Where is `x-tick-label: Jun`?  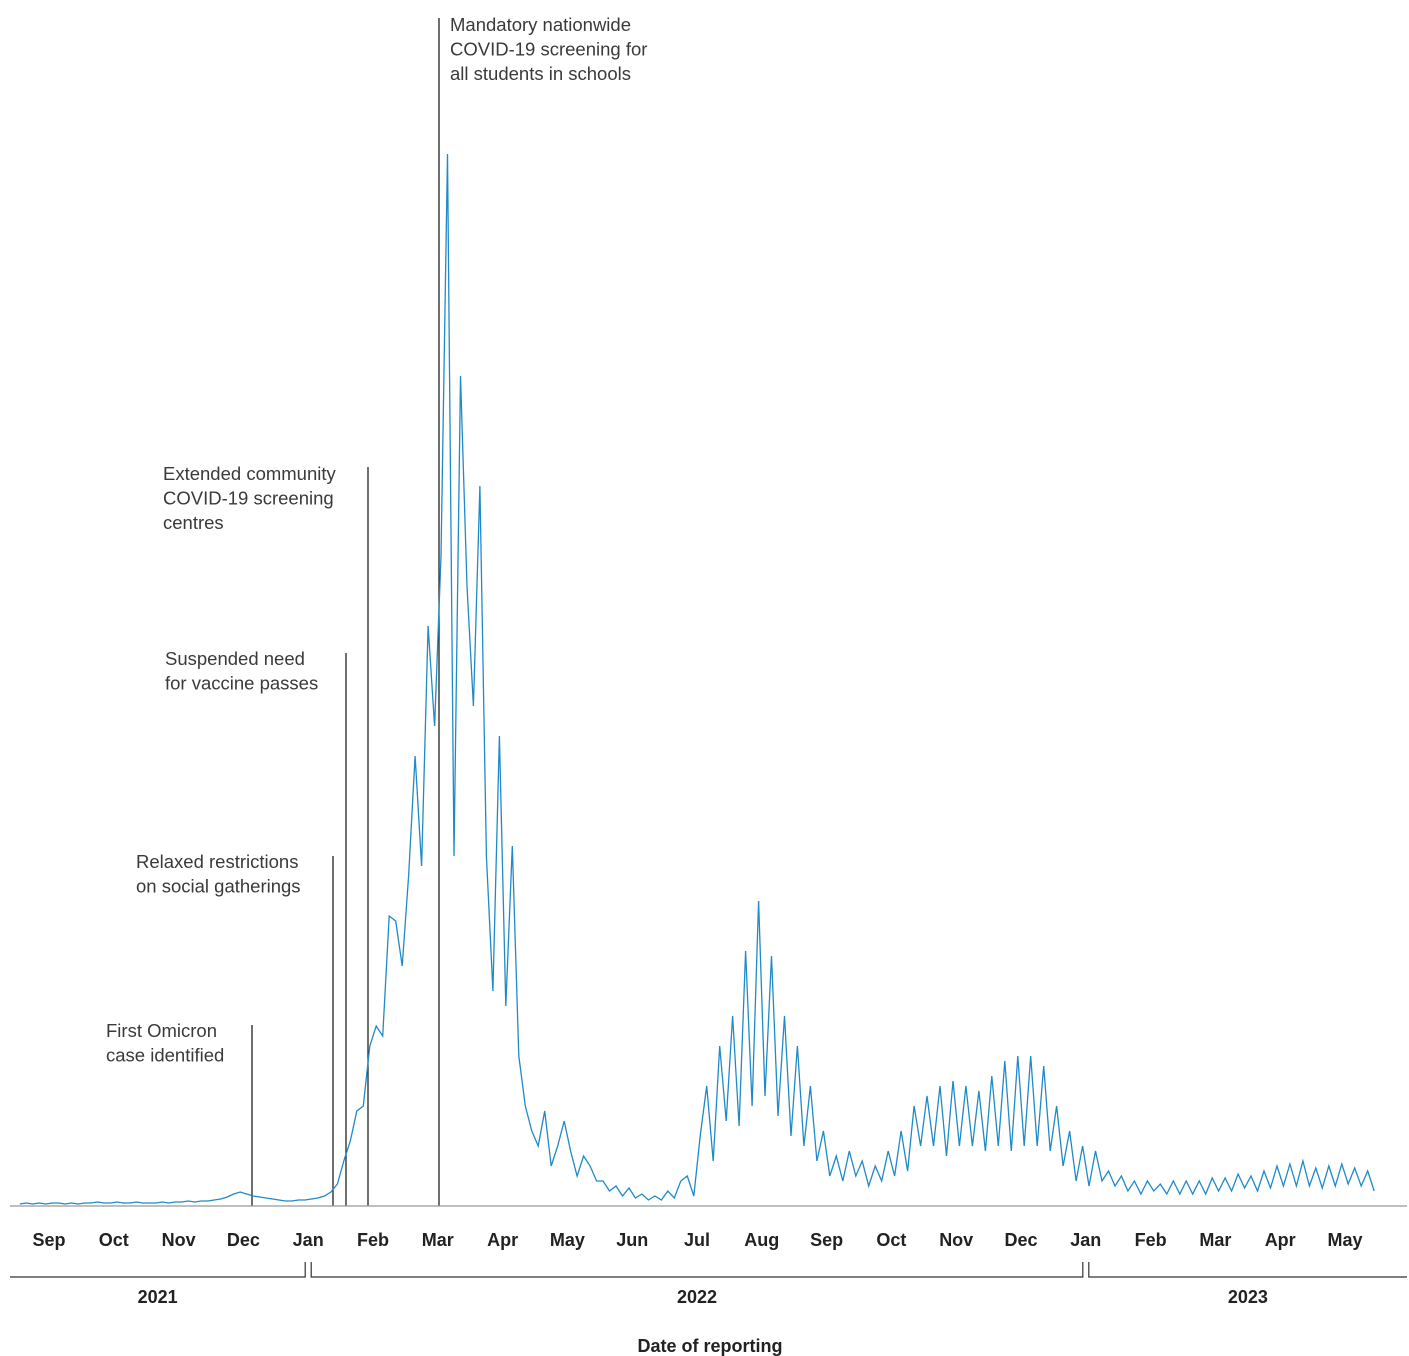
x-tick-label: Jun is located at coordinates (632, 1240).